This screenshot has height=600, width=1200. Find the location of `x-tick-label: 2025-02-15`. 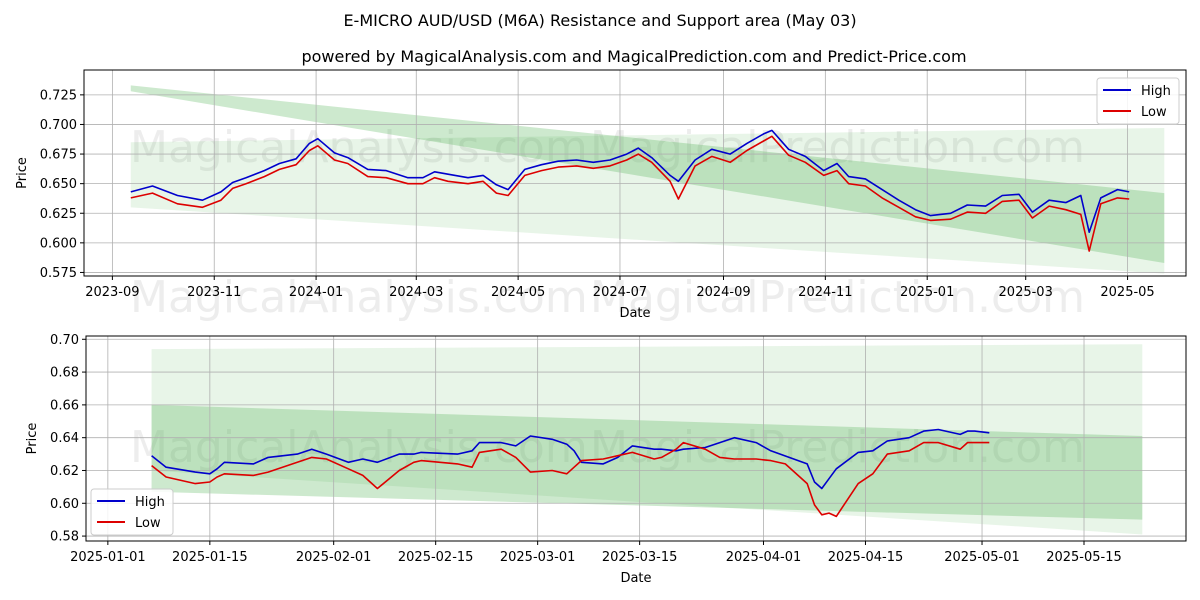

x-tick-label: 2025-02-15 is located at coordinates (436, 557).